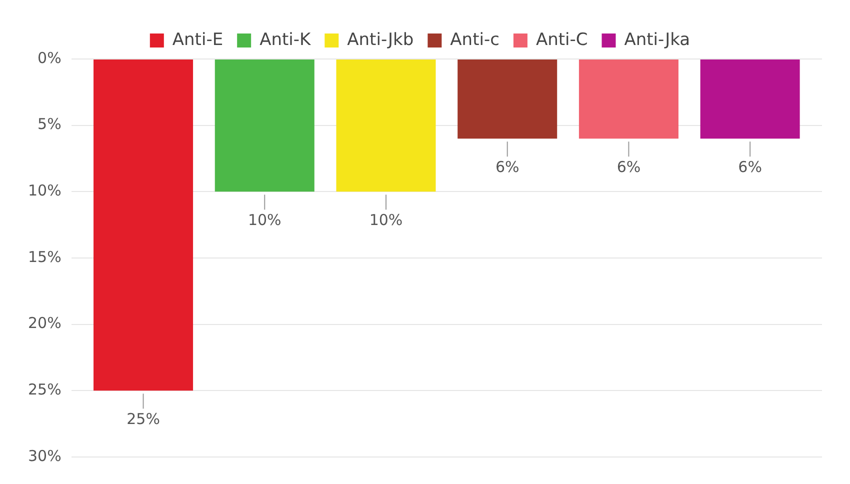  Describe the element at coordinates (45, 323) in the screenshot. I see `y-tick-label: 20%` at that location.